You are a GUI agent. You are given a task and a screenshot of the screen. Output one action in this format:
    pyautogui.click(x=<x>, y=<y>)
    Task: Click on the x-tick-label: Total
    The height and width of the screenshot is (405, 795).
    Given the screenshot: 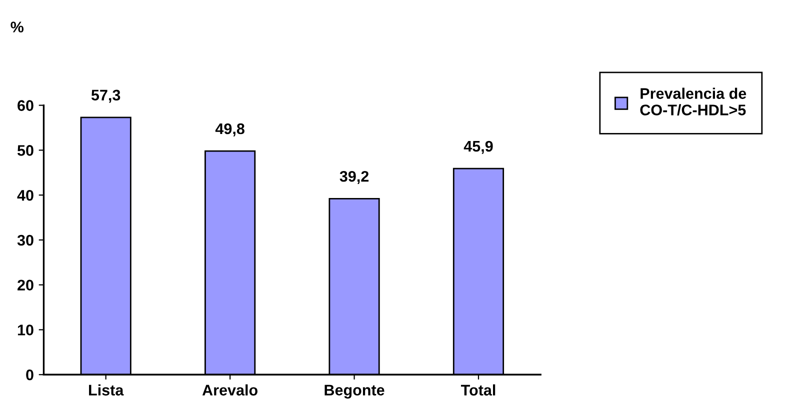 What is the action you would take?
    pyautogui.click(x=478, y=390)
    